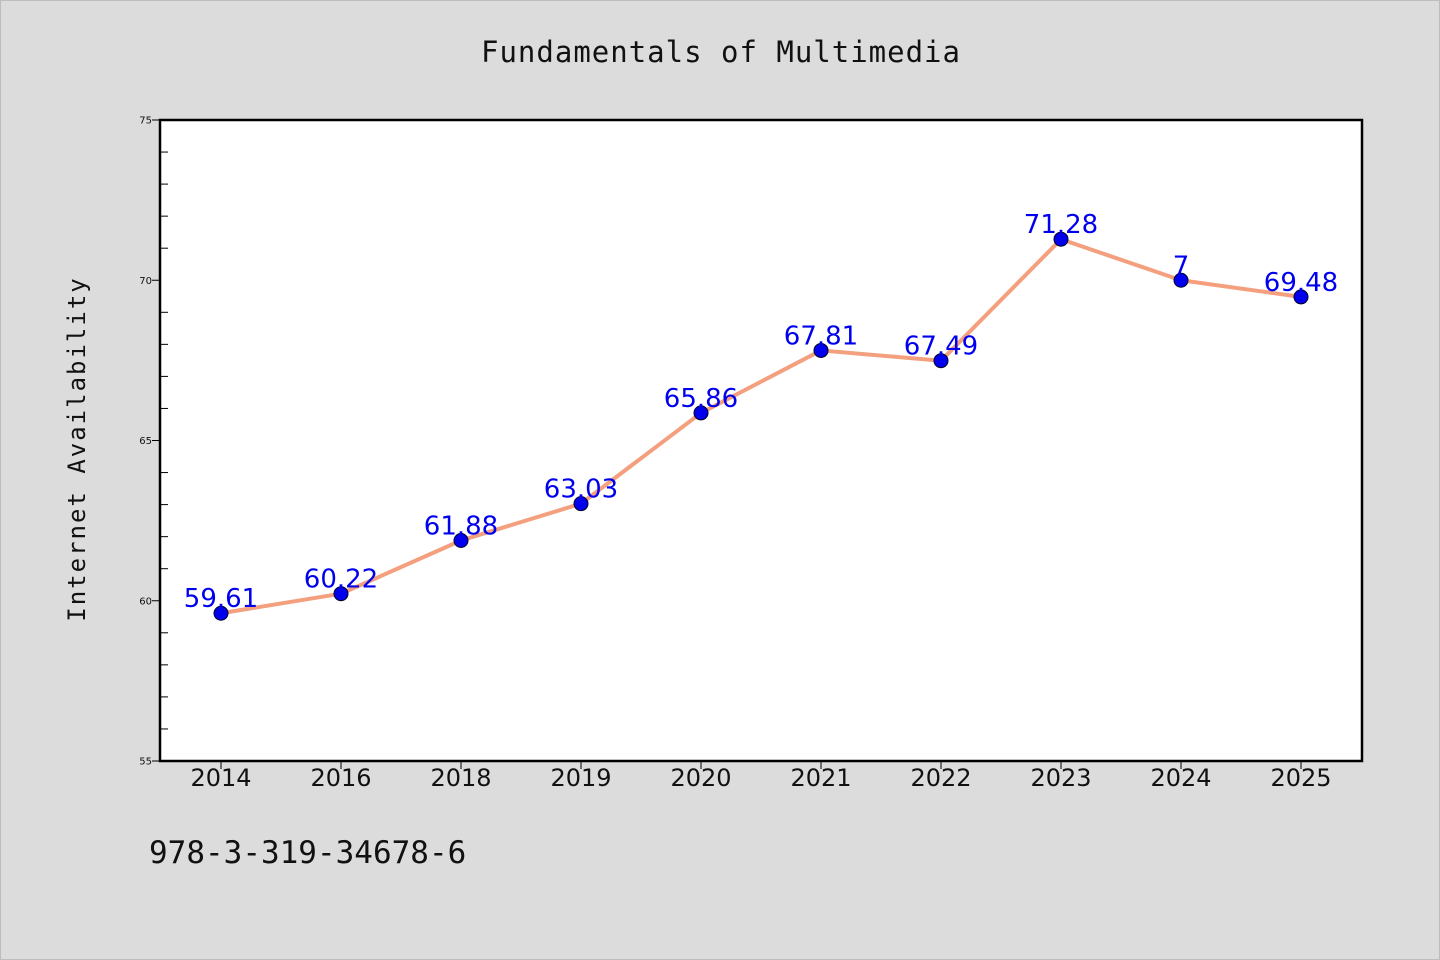  Describe the element at coordinates (941, 347) in the screenshot. I see `data-label: 67.49` at that location.